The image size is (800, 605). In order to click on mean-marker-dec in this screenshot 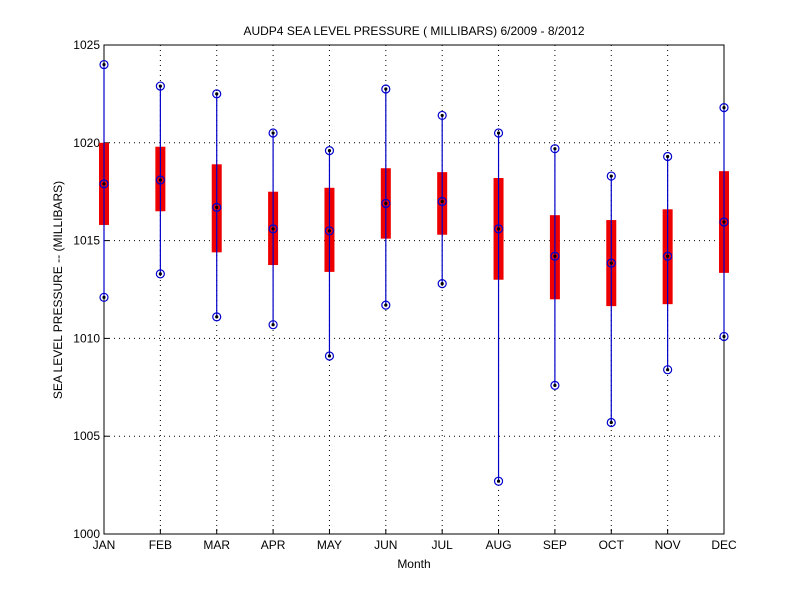, I will do `click(724, 222)`.